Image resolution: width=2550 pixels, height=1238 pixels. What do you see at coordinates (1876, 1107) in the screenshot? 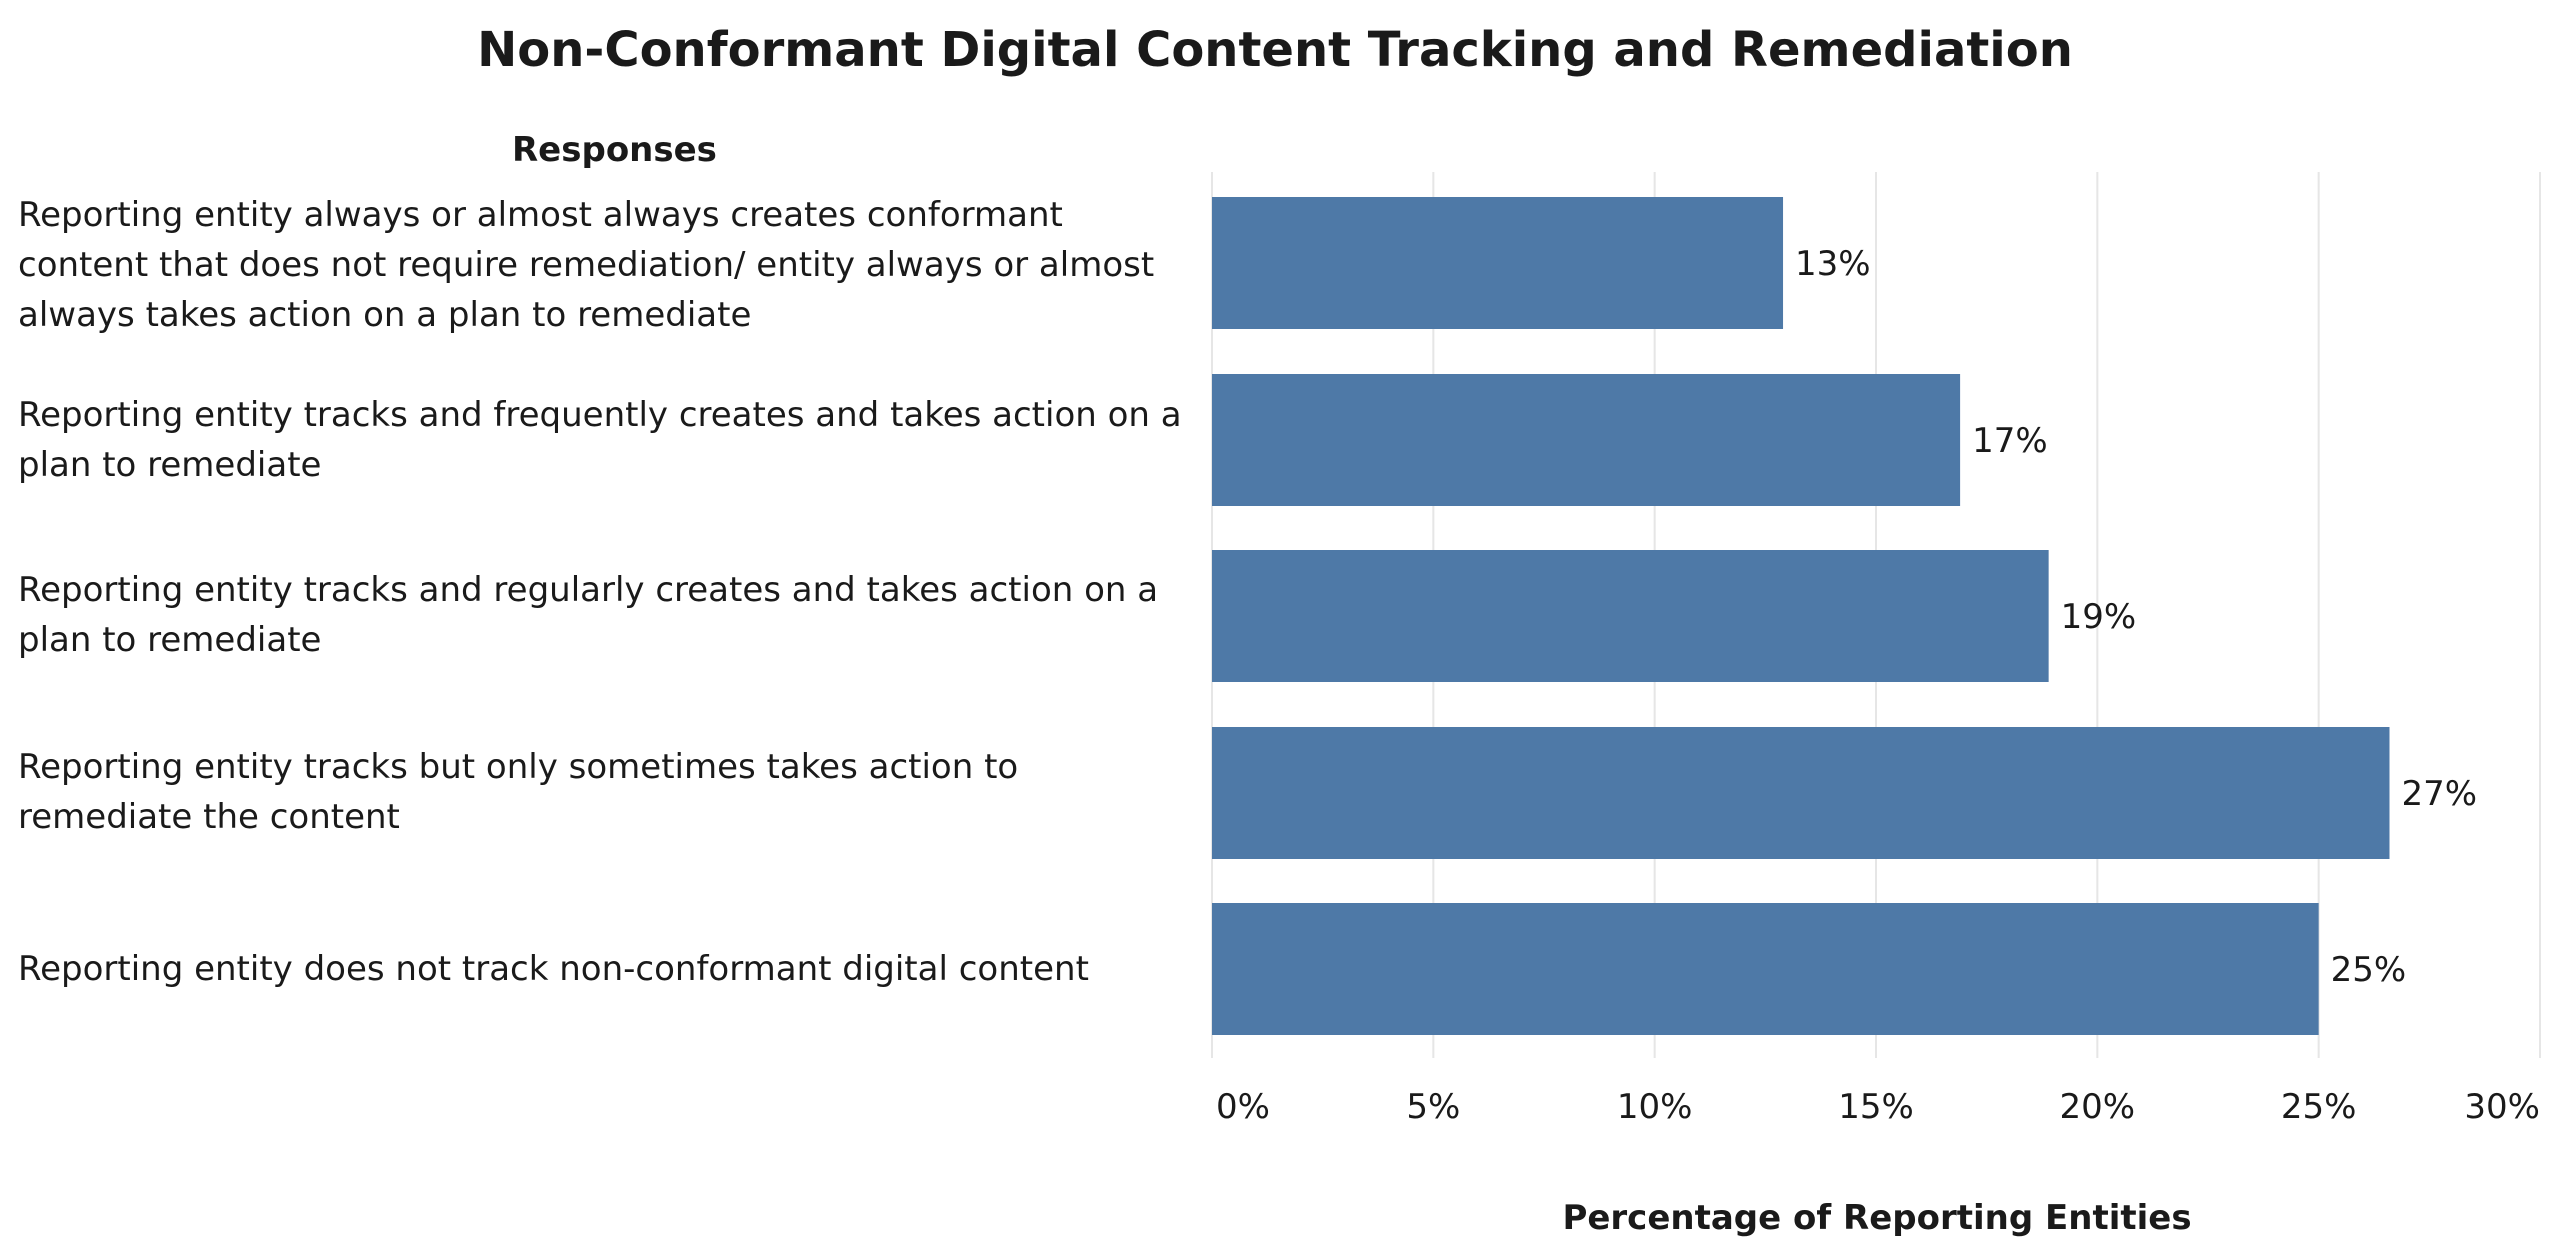
I see `x-tick-label-15: 15%` at bounding box center [1876, 1107].